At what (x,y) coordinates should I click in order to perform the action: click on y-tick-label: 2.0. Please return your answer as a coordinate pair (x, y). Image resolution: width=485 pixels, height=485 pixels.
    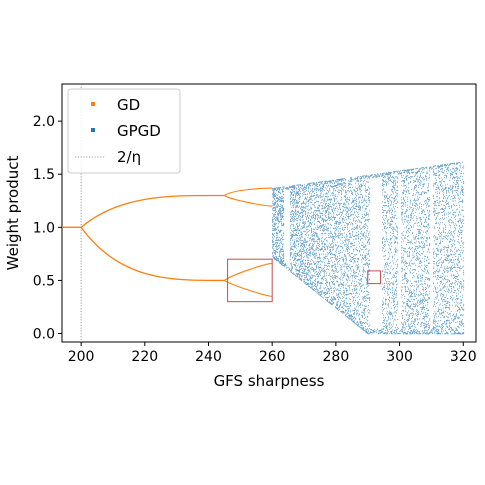
    Looking at the image, I should click on (44, 122).